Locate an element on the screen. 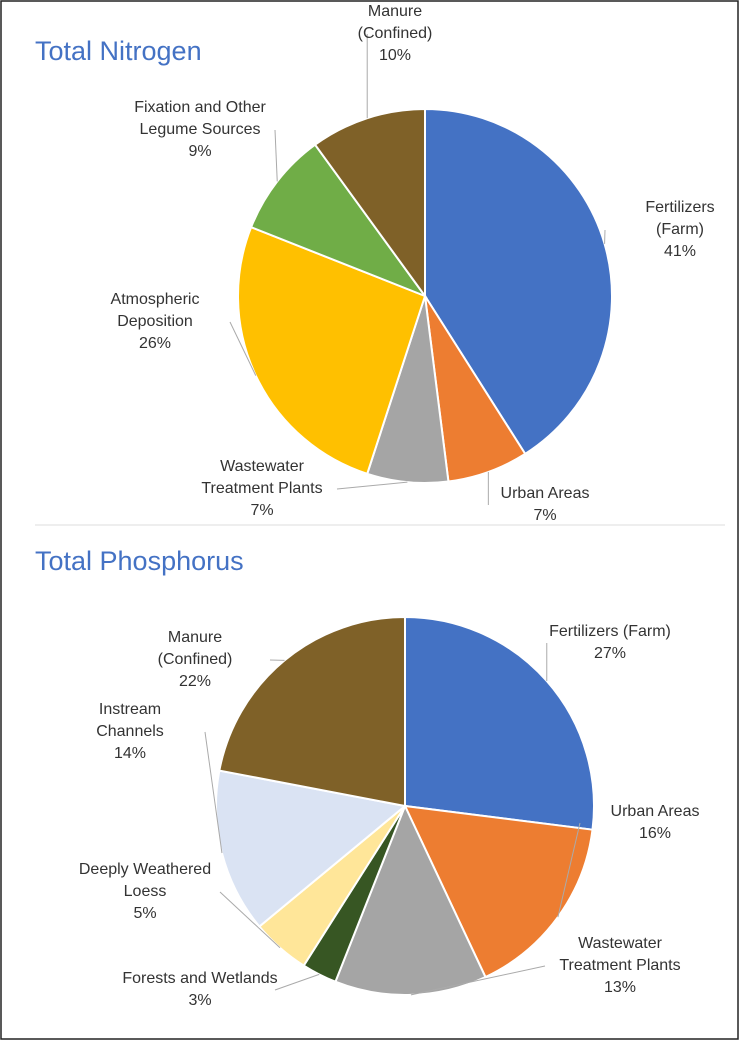 The image size is (739, 1045). slice-label: Deeply Weathered Loess 5% is located at coordinates (145, 891).